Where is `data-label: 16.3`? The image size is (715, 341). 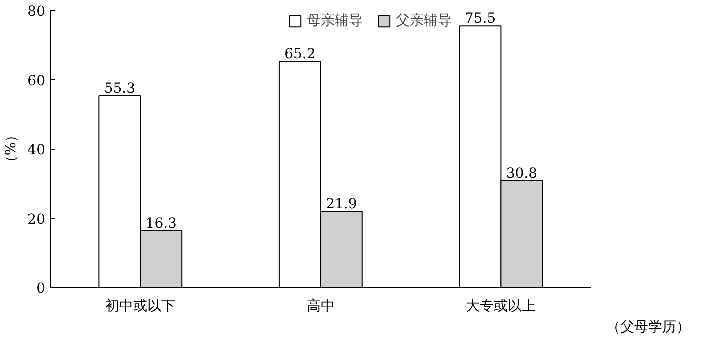 data-label: 16.3 is located at coordinates (161, 224).